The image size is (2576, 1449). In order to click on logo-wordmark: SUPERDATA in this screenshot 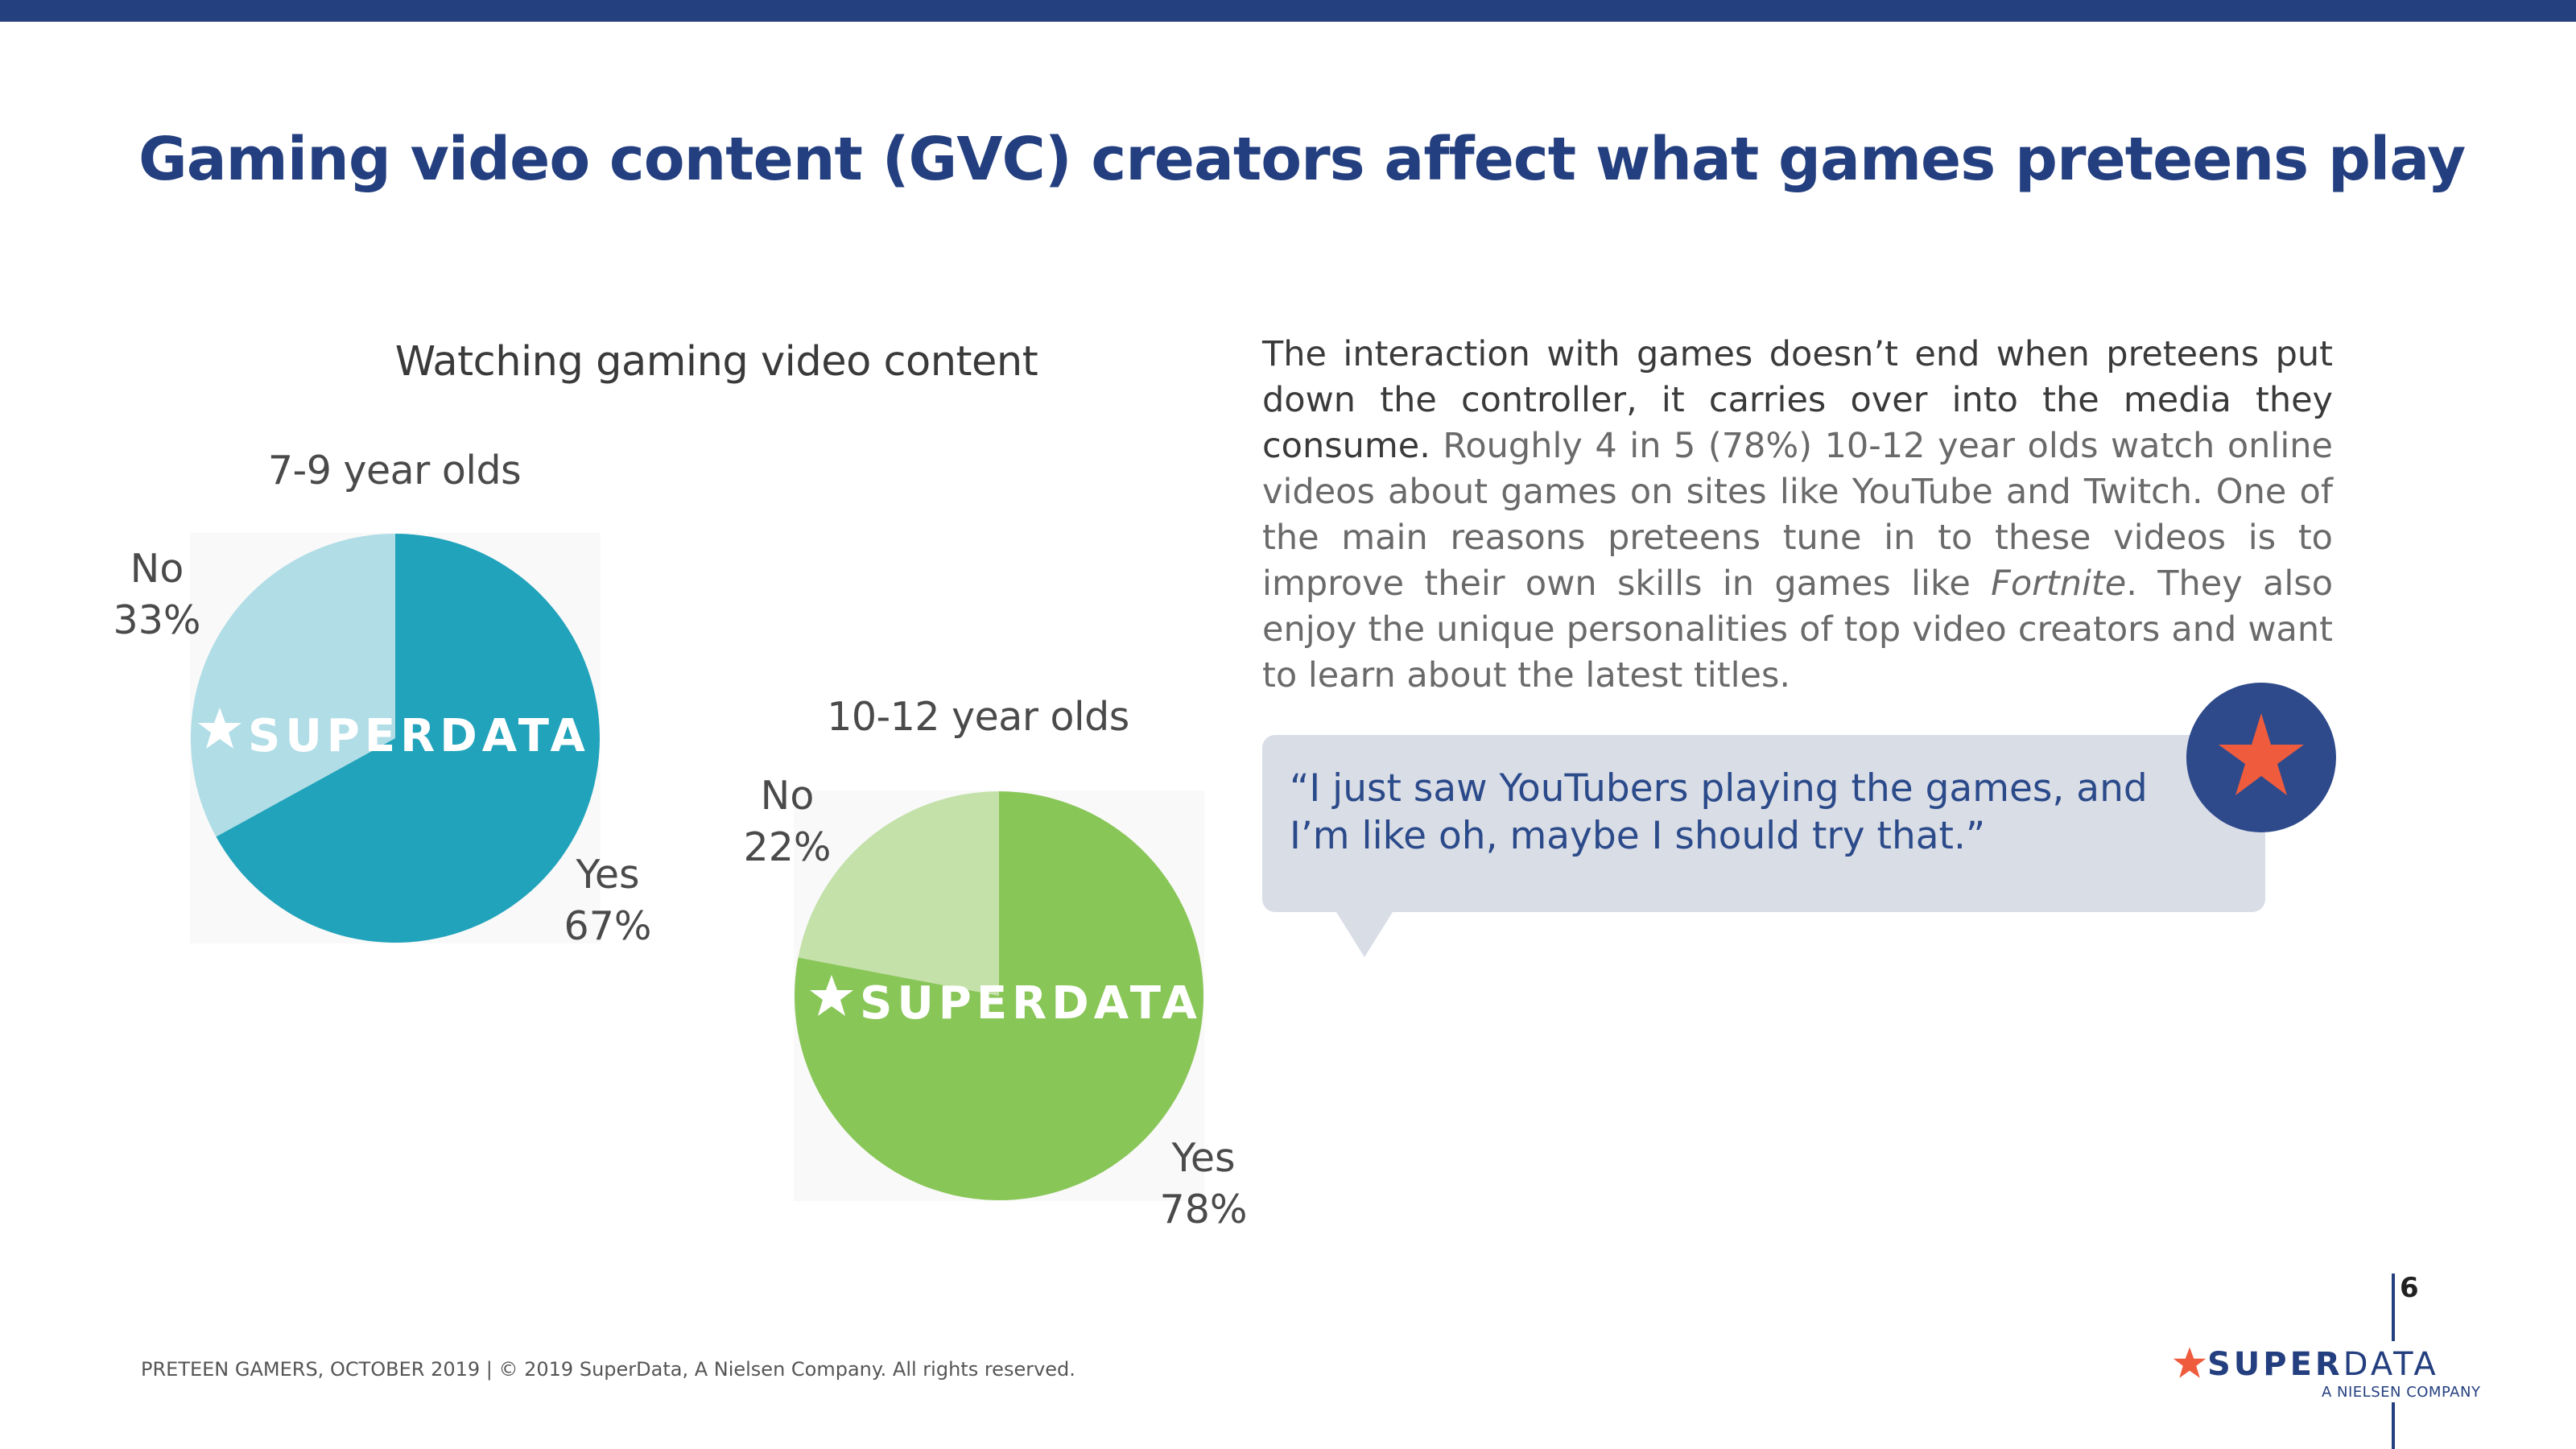, I will do `click(2323, 1364)`.